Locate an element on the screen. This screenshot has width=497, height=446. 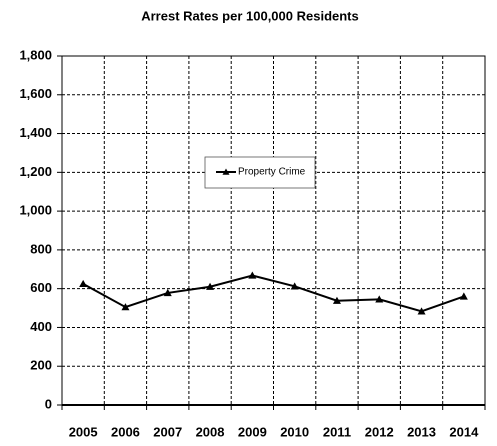
y-tick-label: 1,800 is located at coordinates (35, 54).